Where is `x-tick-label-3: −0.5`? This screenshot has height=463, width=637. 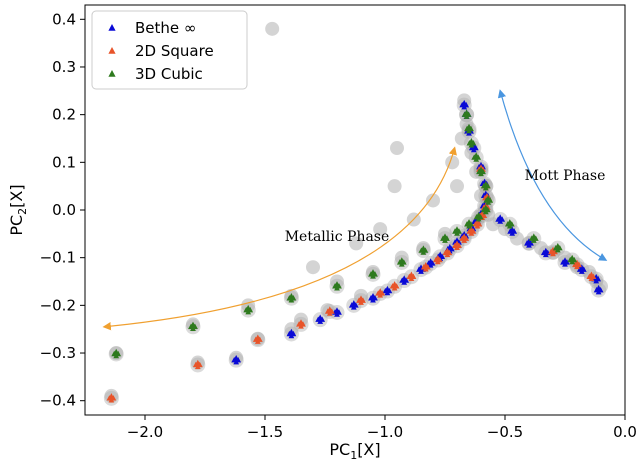
x-tick-label-3: −0.5 is located at coordinates (505, 432).